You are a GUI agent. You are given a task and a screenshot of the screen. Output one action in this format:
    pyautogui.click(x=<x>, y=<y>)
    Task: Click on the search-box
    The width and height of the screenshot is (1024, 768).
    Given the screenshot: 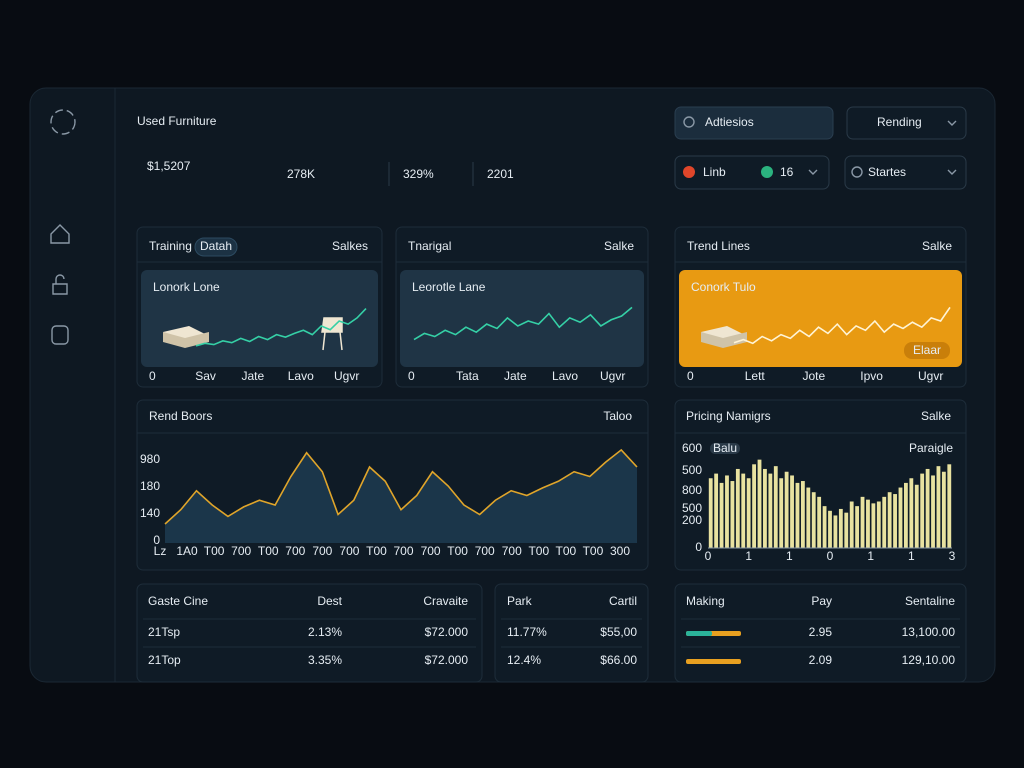 What is the action you would take?
    pyautogui.click(x=754, y=123)
    